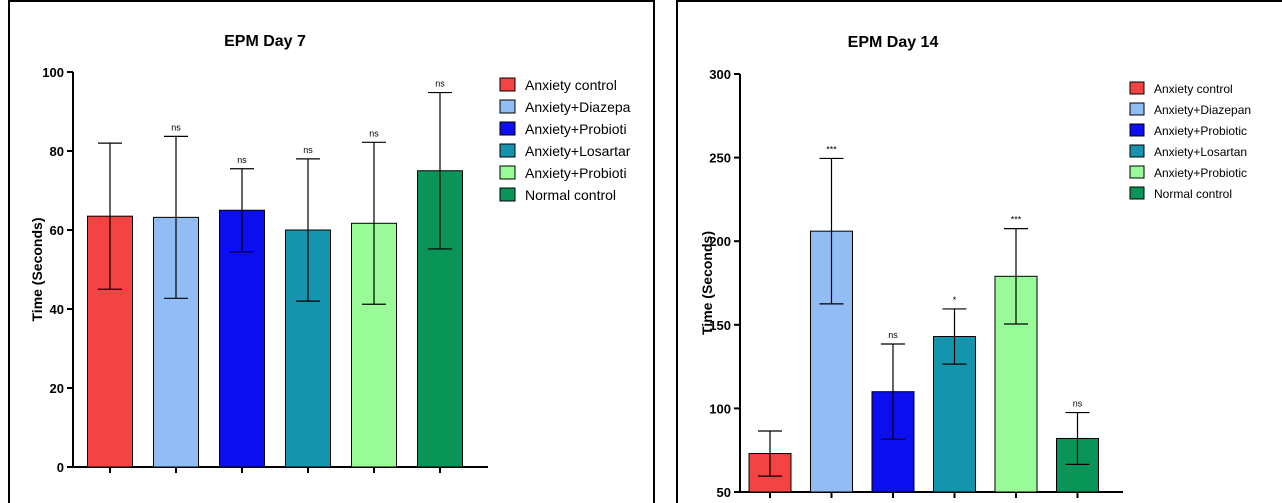  What do you see at coordinates (578, 107) in the screenshot?
I see `legend-label: Anxiety+Diazepa` at bounding box center [578, 107].